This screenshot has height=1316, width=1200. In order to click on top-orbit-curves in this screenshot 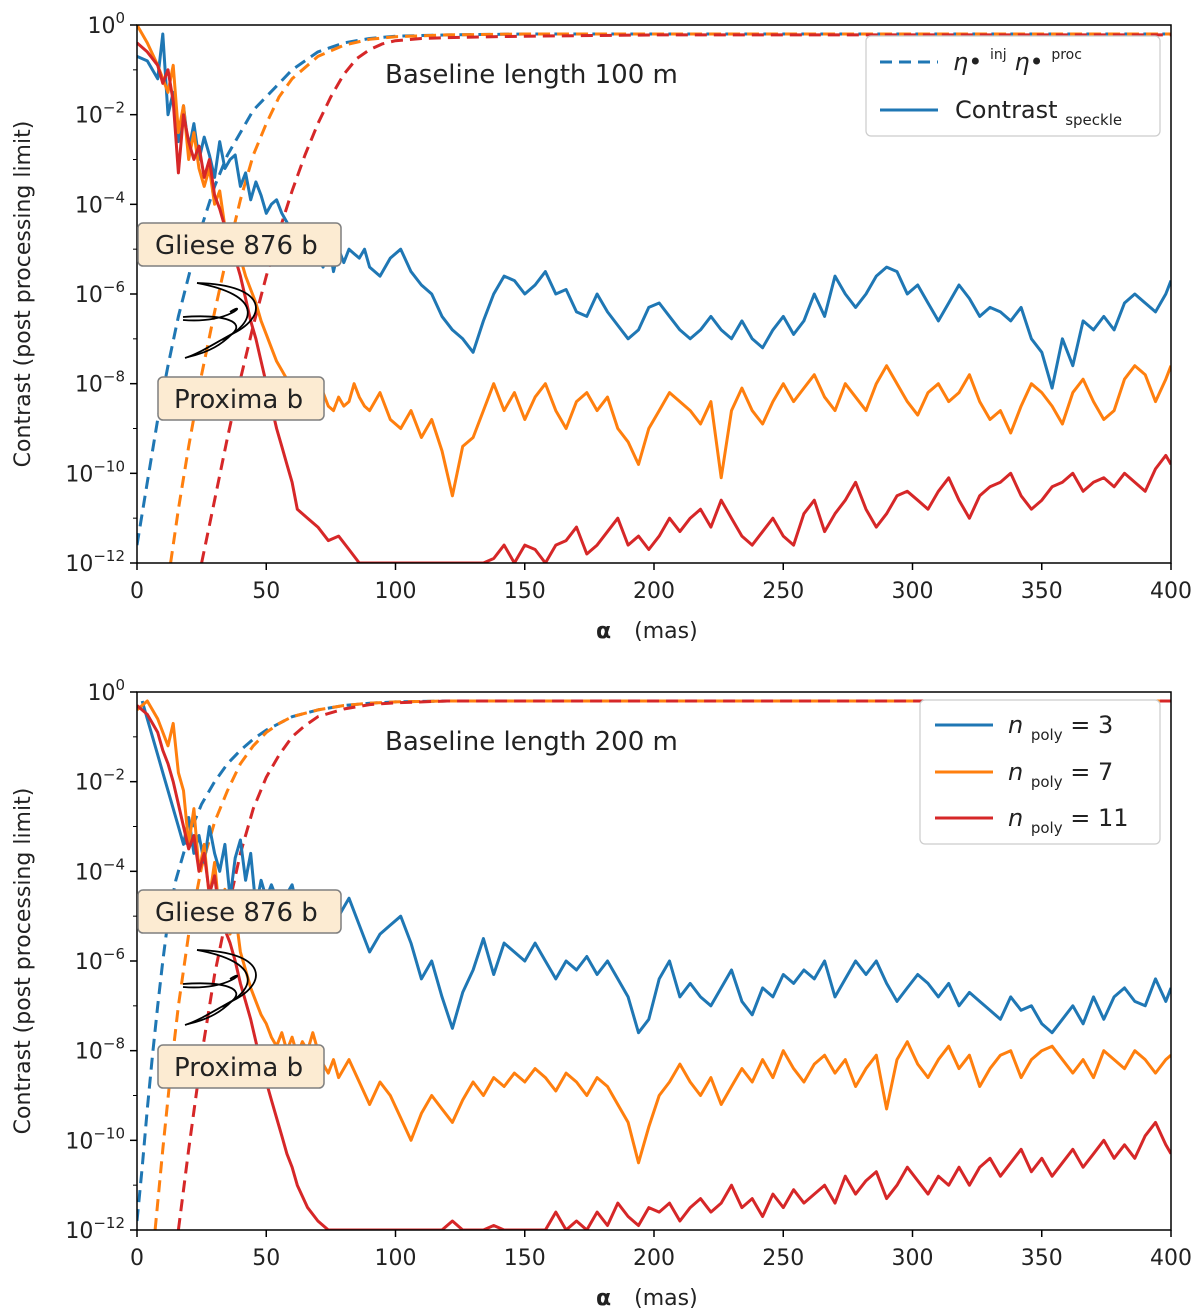, I will do `click(219, 320)`.